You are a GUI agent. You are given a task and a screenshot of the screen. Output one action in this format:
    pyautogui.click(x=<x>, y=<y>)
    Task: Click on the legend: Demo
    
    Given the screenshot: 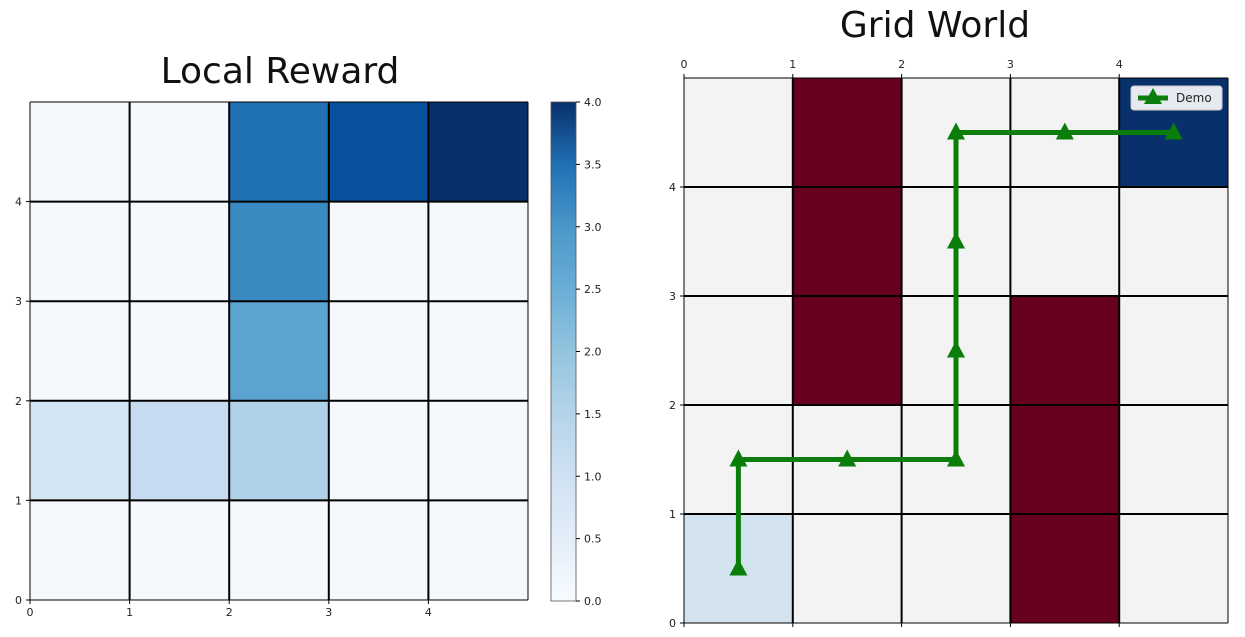 What is the action you would take?
    pyautogui.click(x=1176, y=98)
    